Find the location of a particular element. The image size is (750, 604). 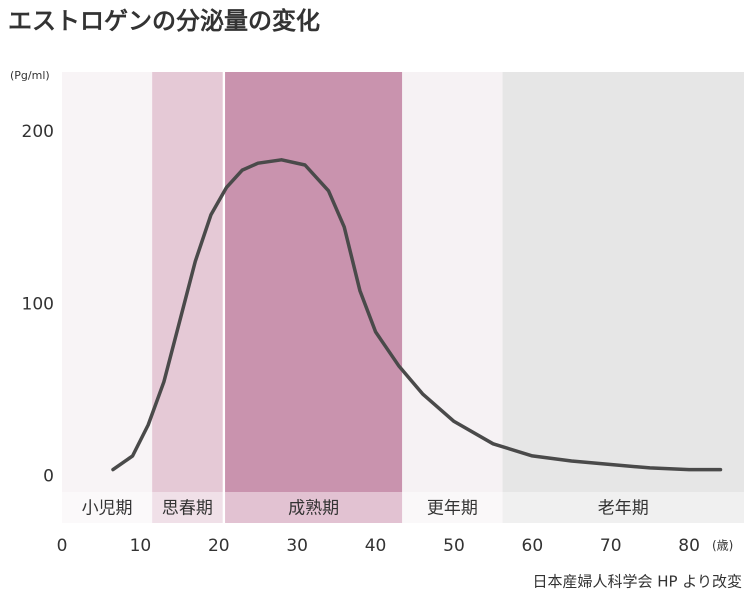

x-tick-label: 50 is located at coordinates (454, 546).